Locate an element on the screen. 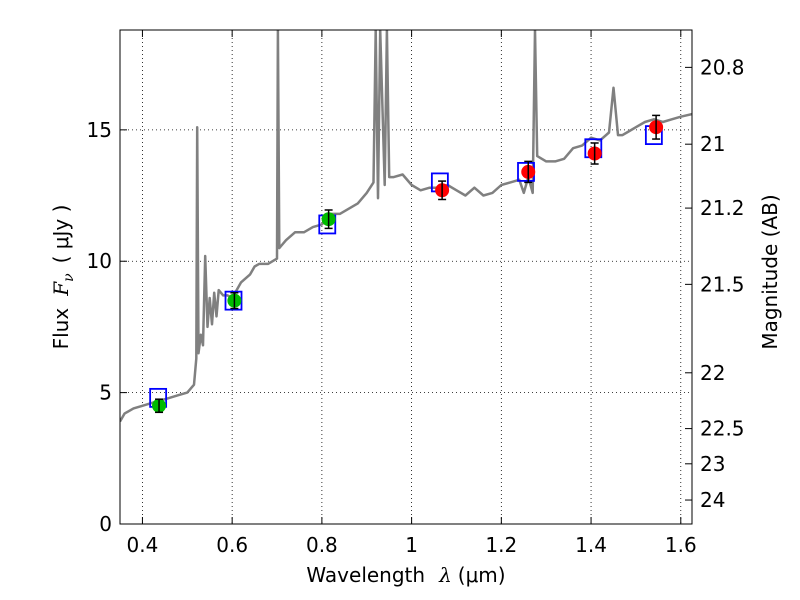 This screenshot has width=800, height=600. y-tick-label: 15 is located at coordinates (99, 130).